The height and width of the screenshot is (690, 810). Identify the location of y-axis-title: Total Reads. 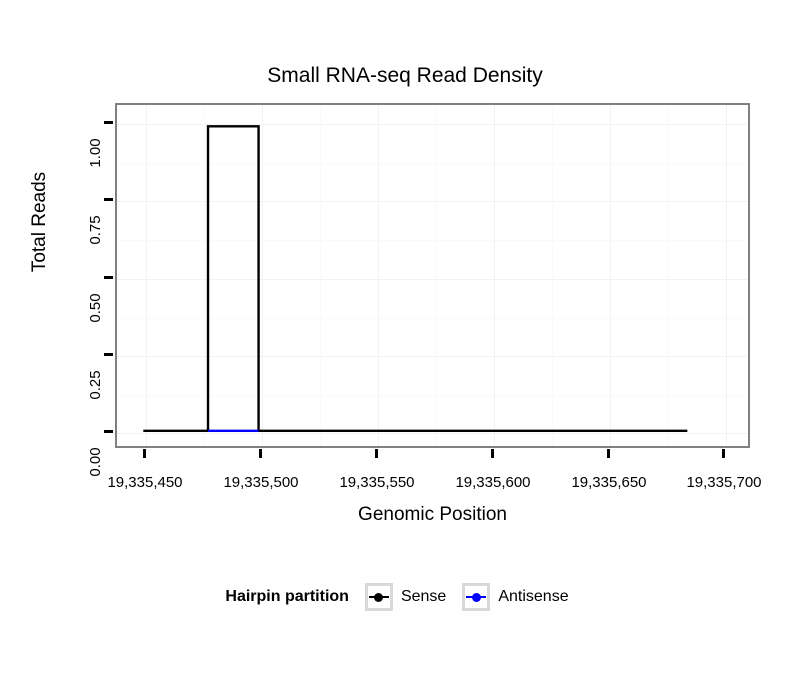
(39, 222).